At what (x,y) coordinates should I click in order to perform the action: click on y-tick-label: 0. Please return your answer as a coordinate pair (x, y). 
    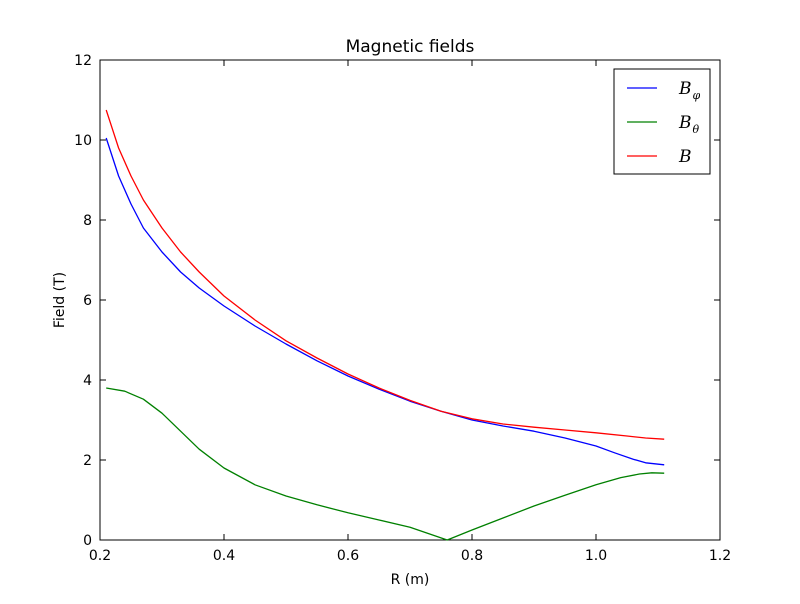
    Looking at the image, I should click on (87, 541).